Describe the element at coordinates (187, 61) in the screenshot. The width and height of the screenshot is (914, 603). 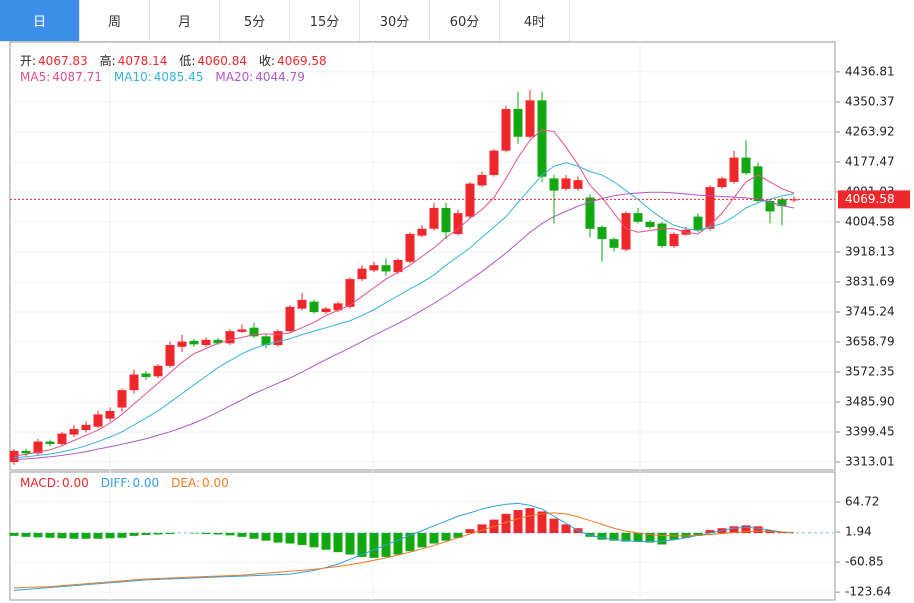
I see `info-label: 低:` at that location.